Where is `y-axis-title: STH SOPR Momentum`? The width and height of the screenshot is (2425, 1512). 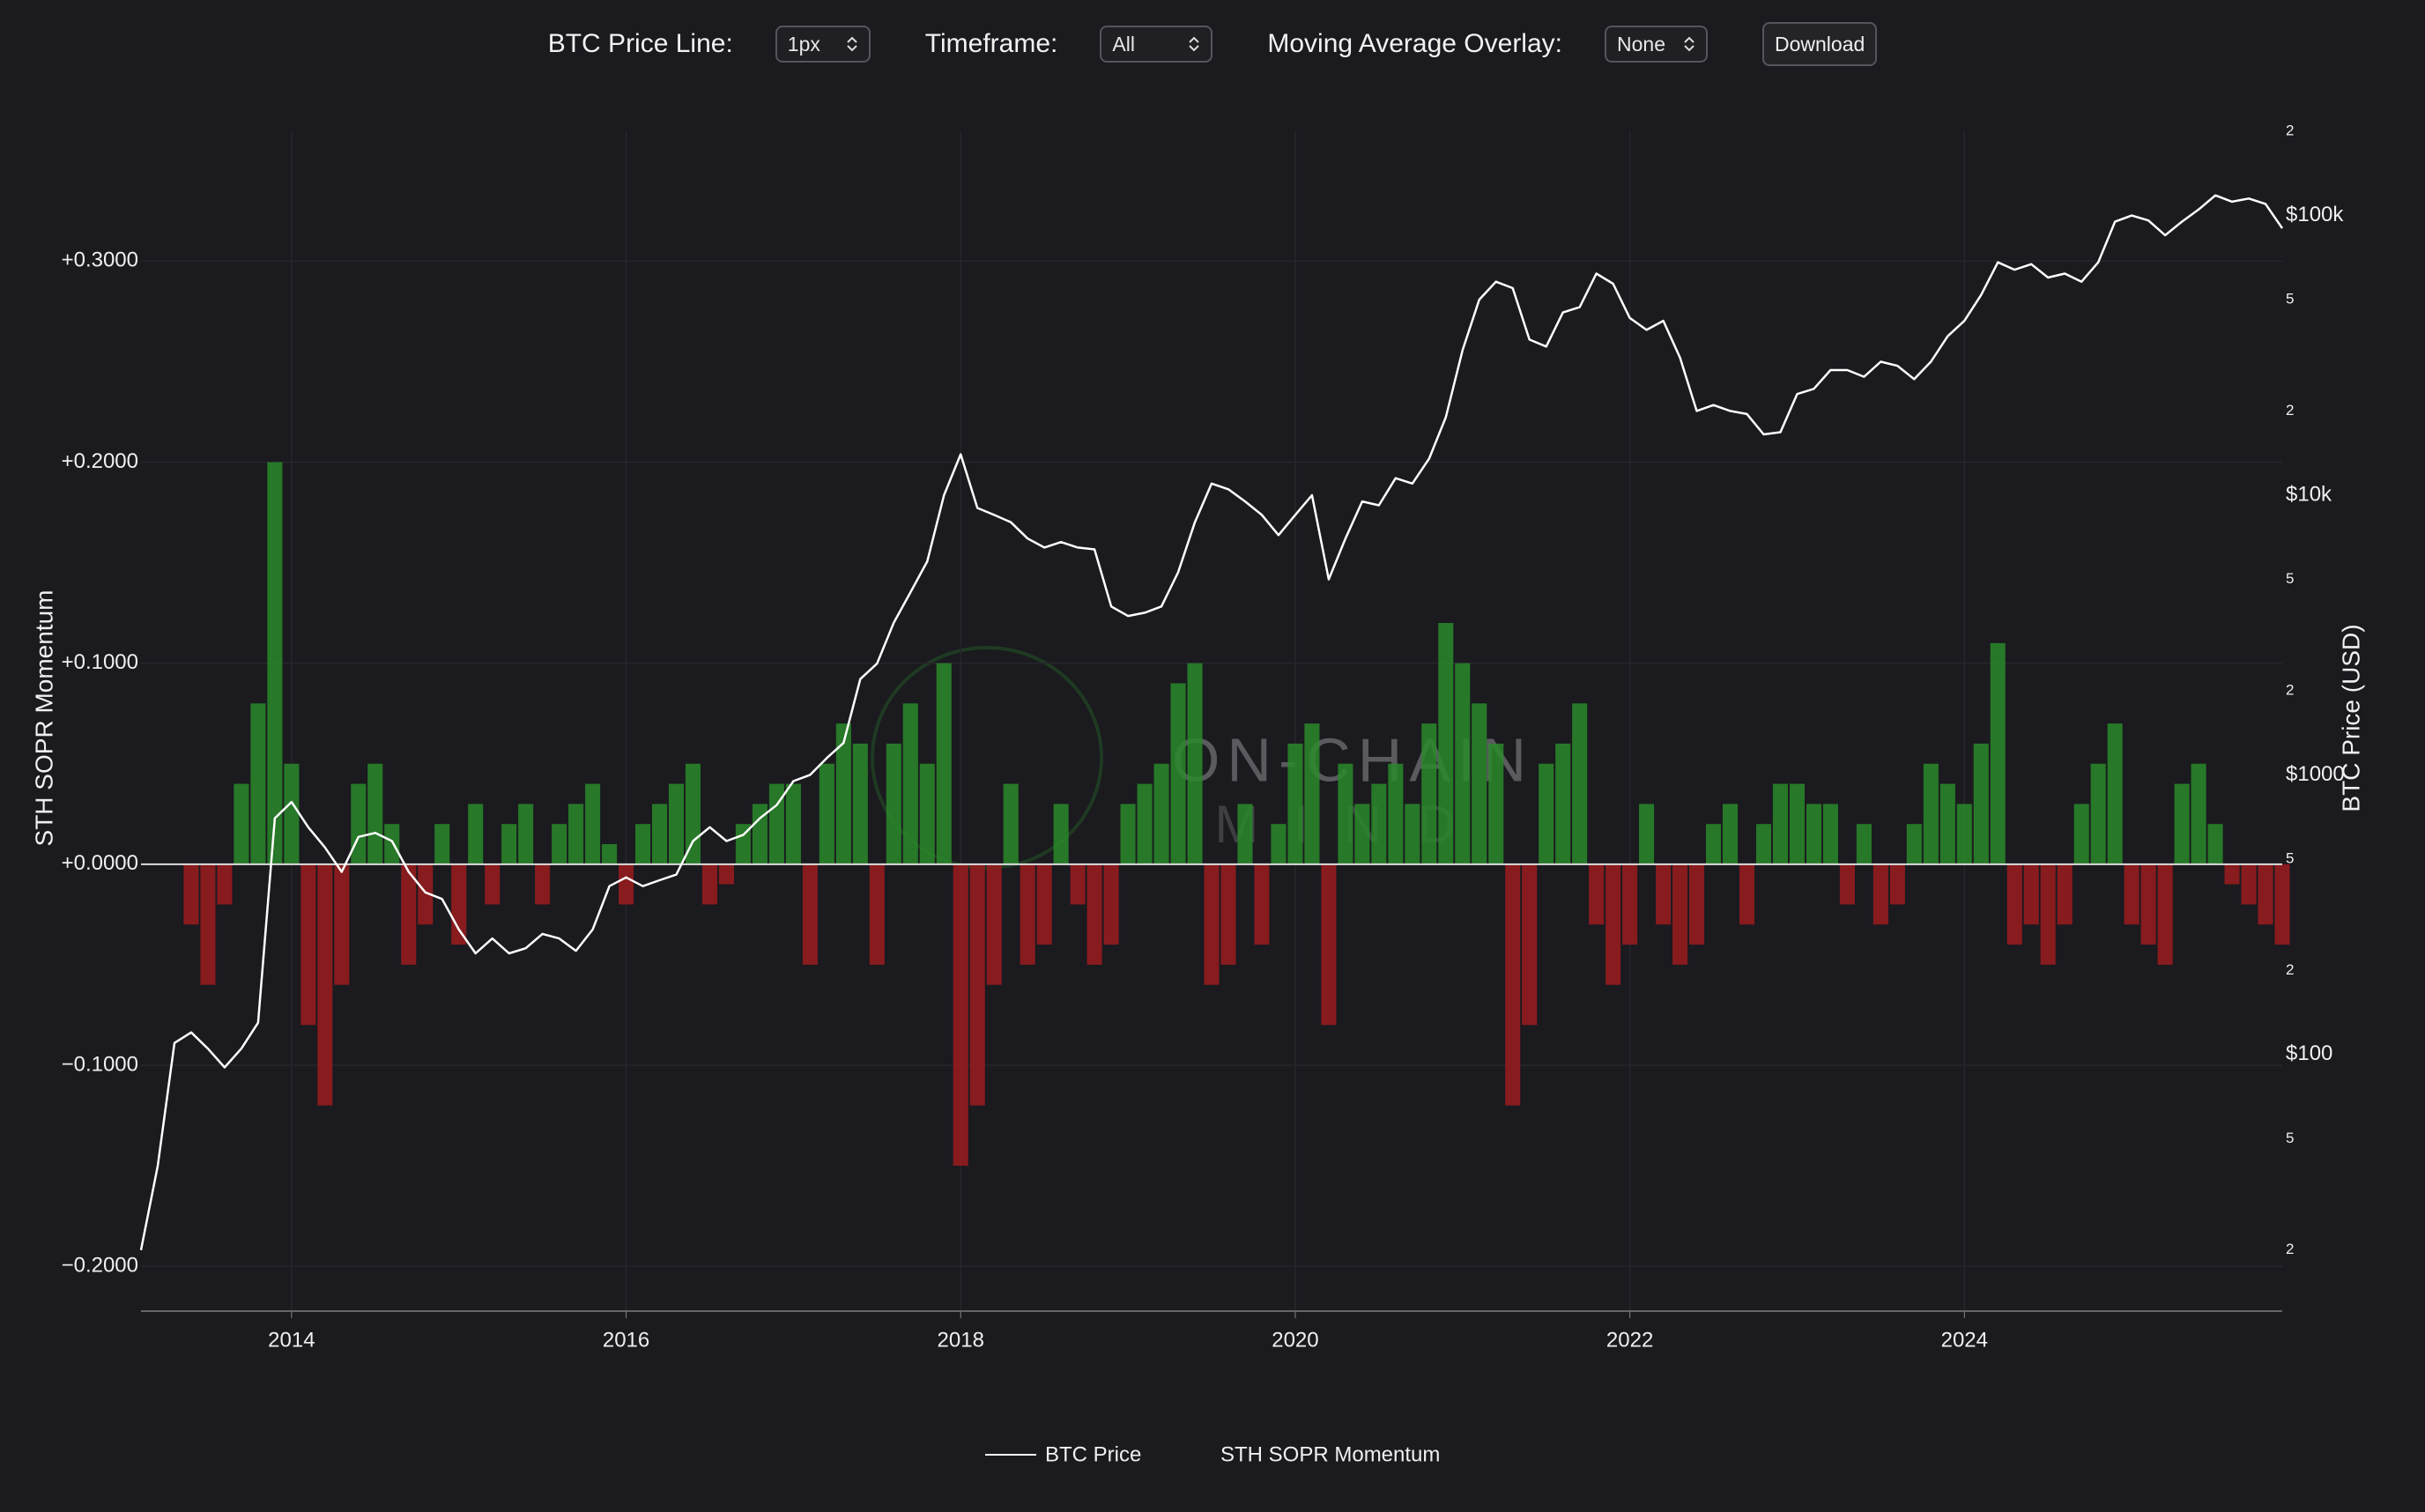 y-axis-title: STH SOPR Momentum is located at coordinates (43, 718).